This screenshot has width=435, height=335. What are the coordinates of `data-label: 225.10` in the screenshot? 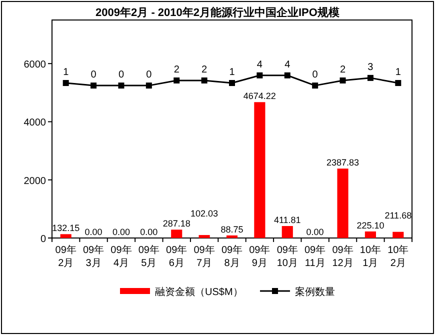 It's located at (370, 225).